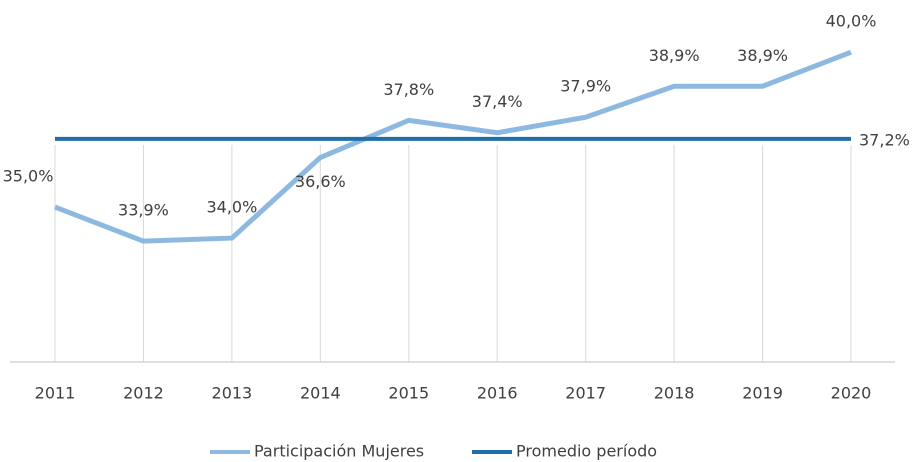  Describe the element at coordinates (851, 21) in the screenshot. I see `data-label: 40,0%` at that location.